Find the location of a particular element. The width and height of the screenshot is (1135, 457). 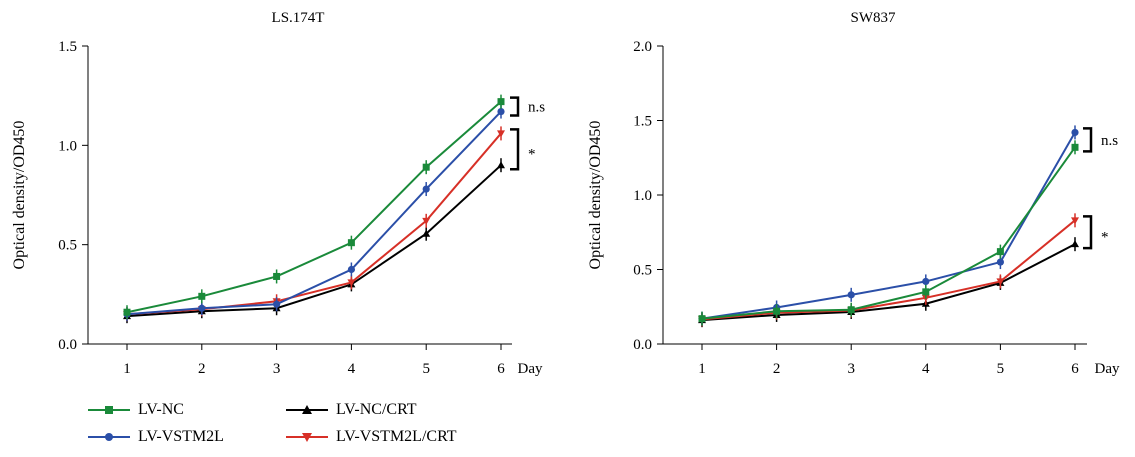

legend-swatch-lv-nc-crt is located at coordinates (307, 409).